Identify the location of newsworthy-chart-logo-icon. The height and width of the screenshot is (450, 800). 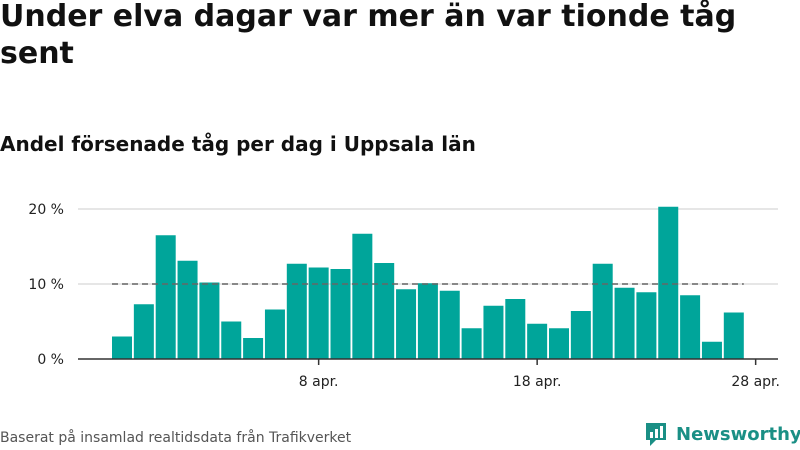
(656, 434).